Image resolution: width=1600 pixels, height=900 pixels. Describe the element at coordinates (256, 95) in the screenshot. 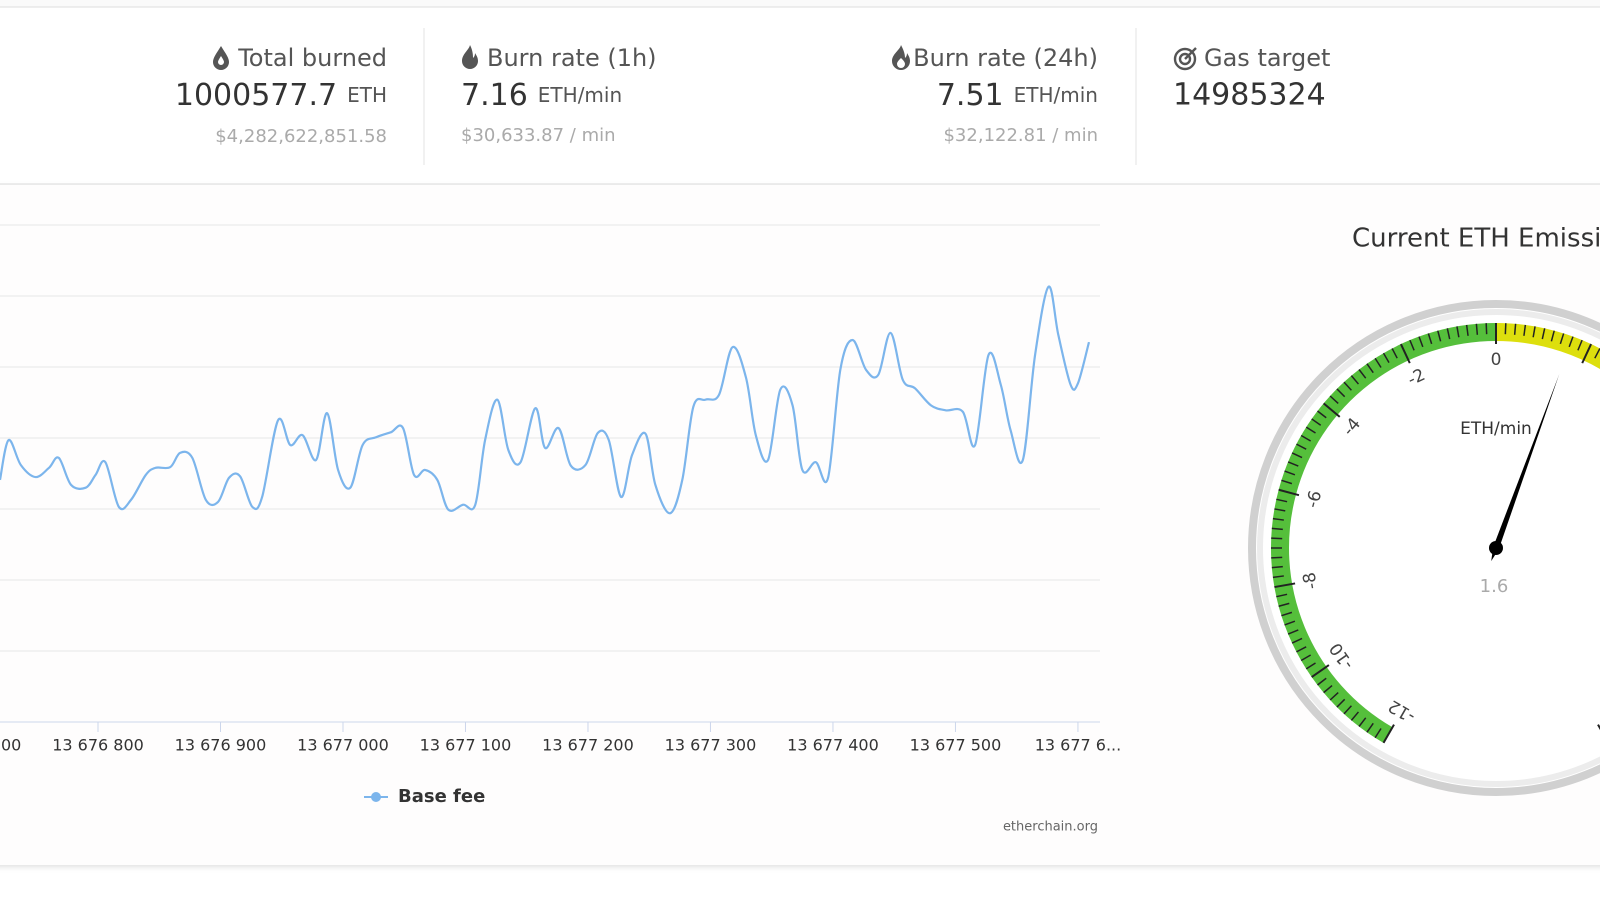

I see `value: 1000577.7` at that location.